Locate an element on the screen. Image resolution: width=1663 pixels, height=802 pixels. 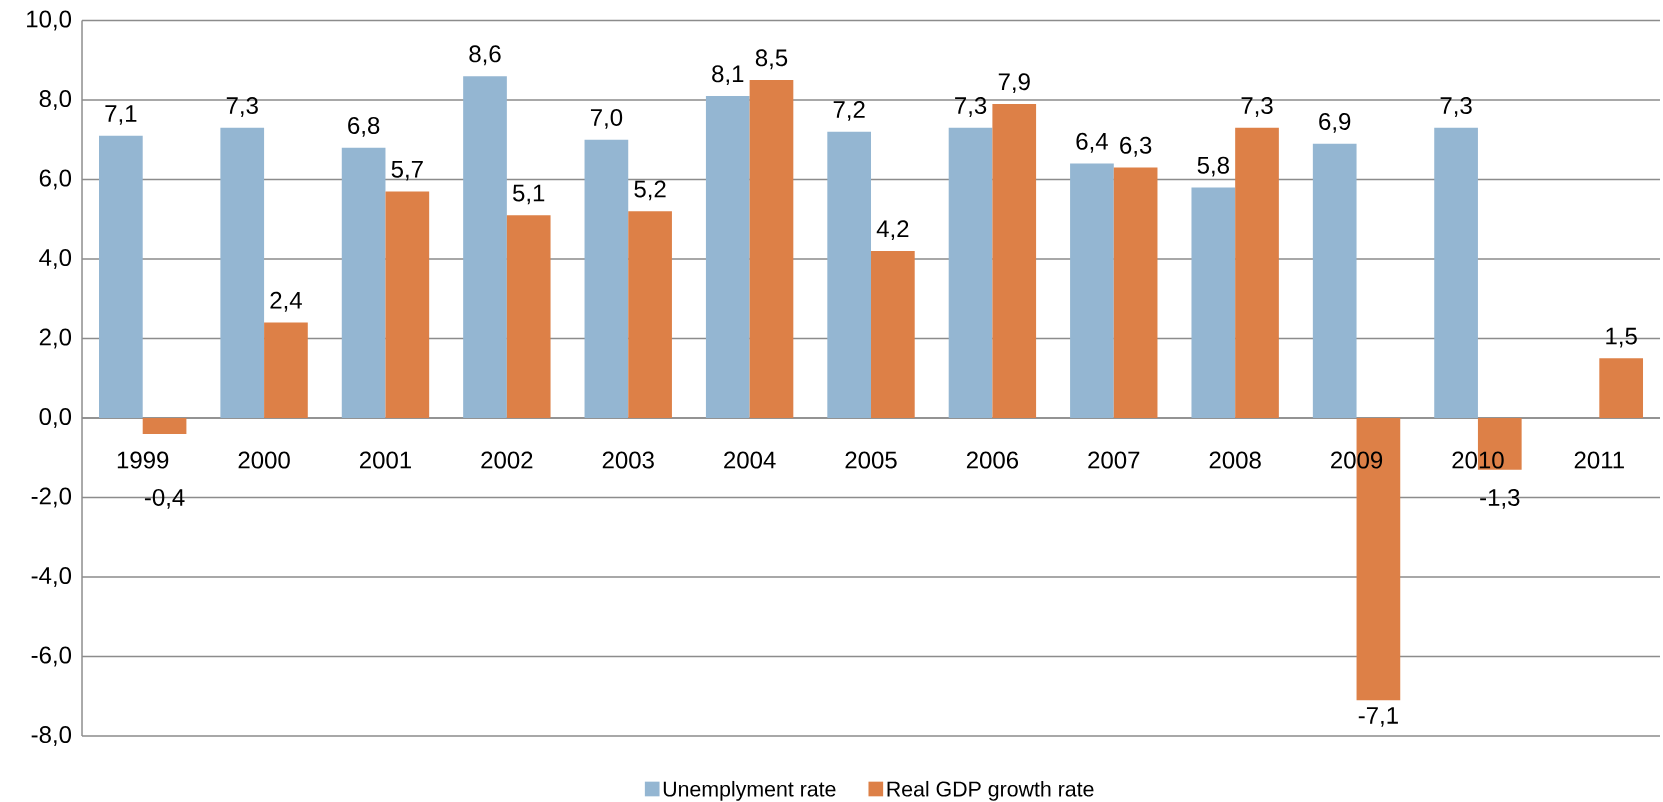
x-tick-label: 2004 is located at coordinates (750, 460).